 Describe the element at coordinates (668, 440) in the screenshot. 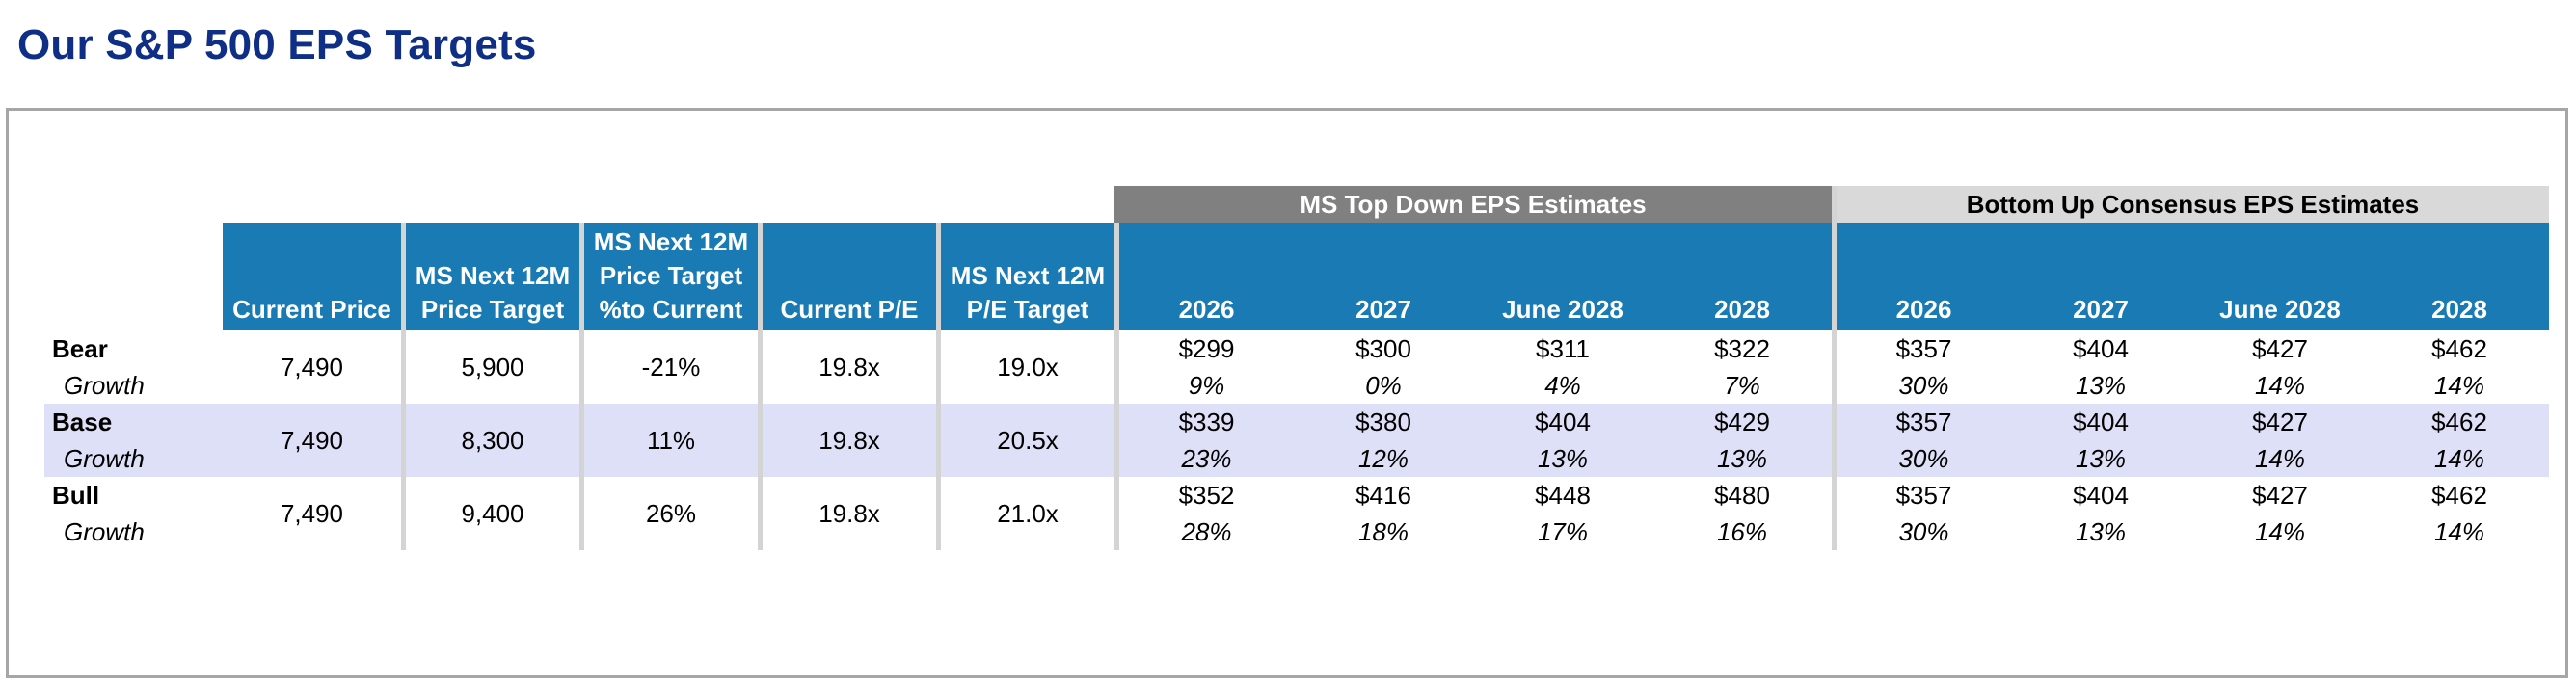

I see `pct-to-current-cell: 11%` at that location.